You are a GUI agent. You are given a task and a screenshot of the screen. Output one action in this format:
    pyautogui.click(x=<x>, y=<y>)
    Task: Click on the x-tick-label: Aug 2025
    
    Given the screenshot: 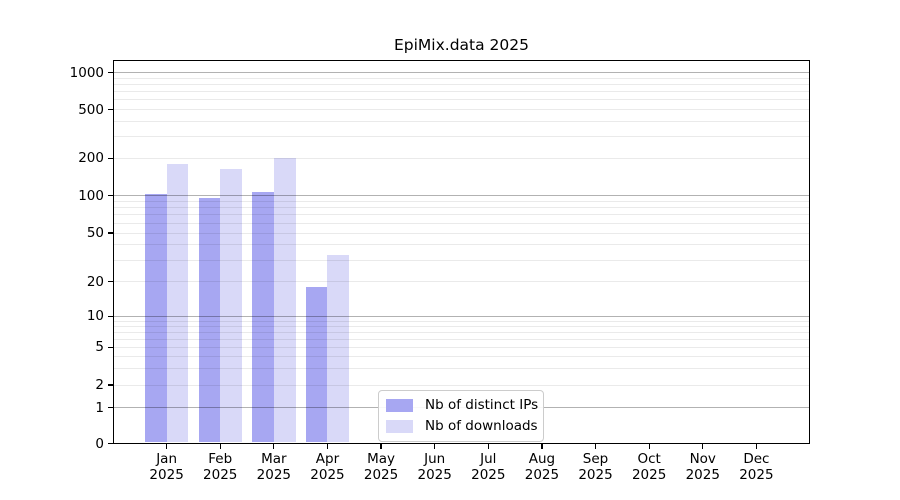 What is the action you would take?
    pyautogui.click(x=542, y=467)
    